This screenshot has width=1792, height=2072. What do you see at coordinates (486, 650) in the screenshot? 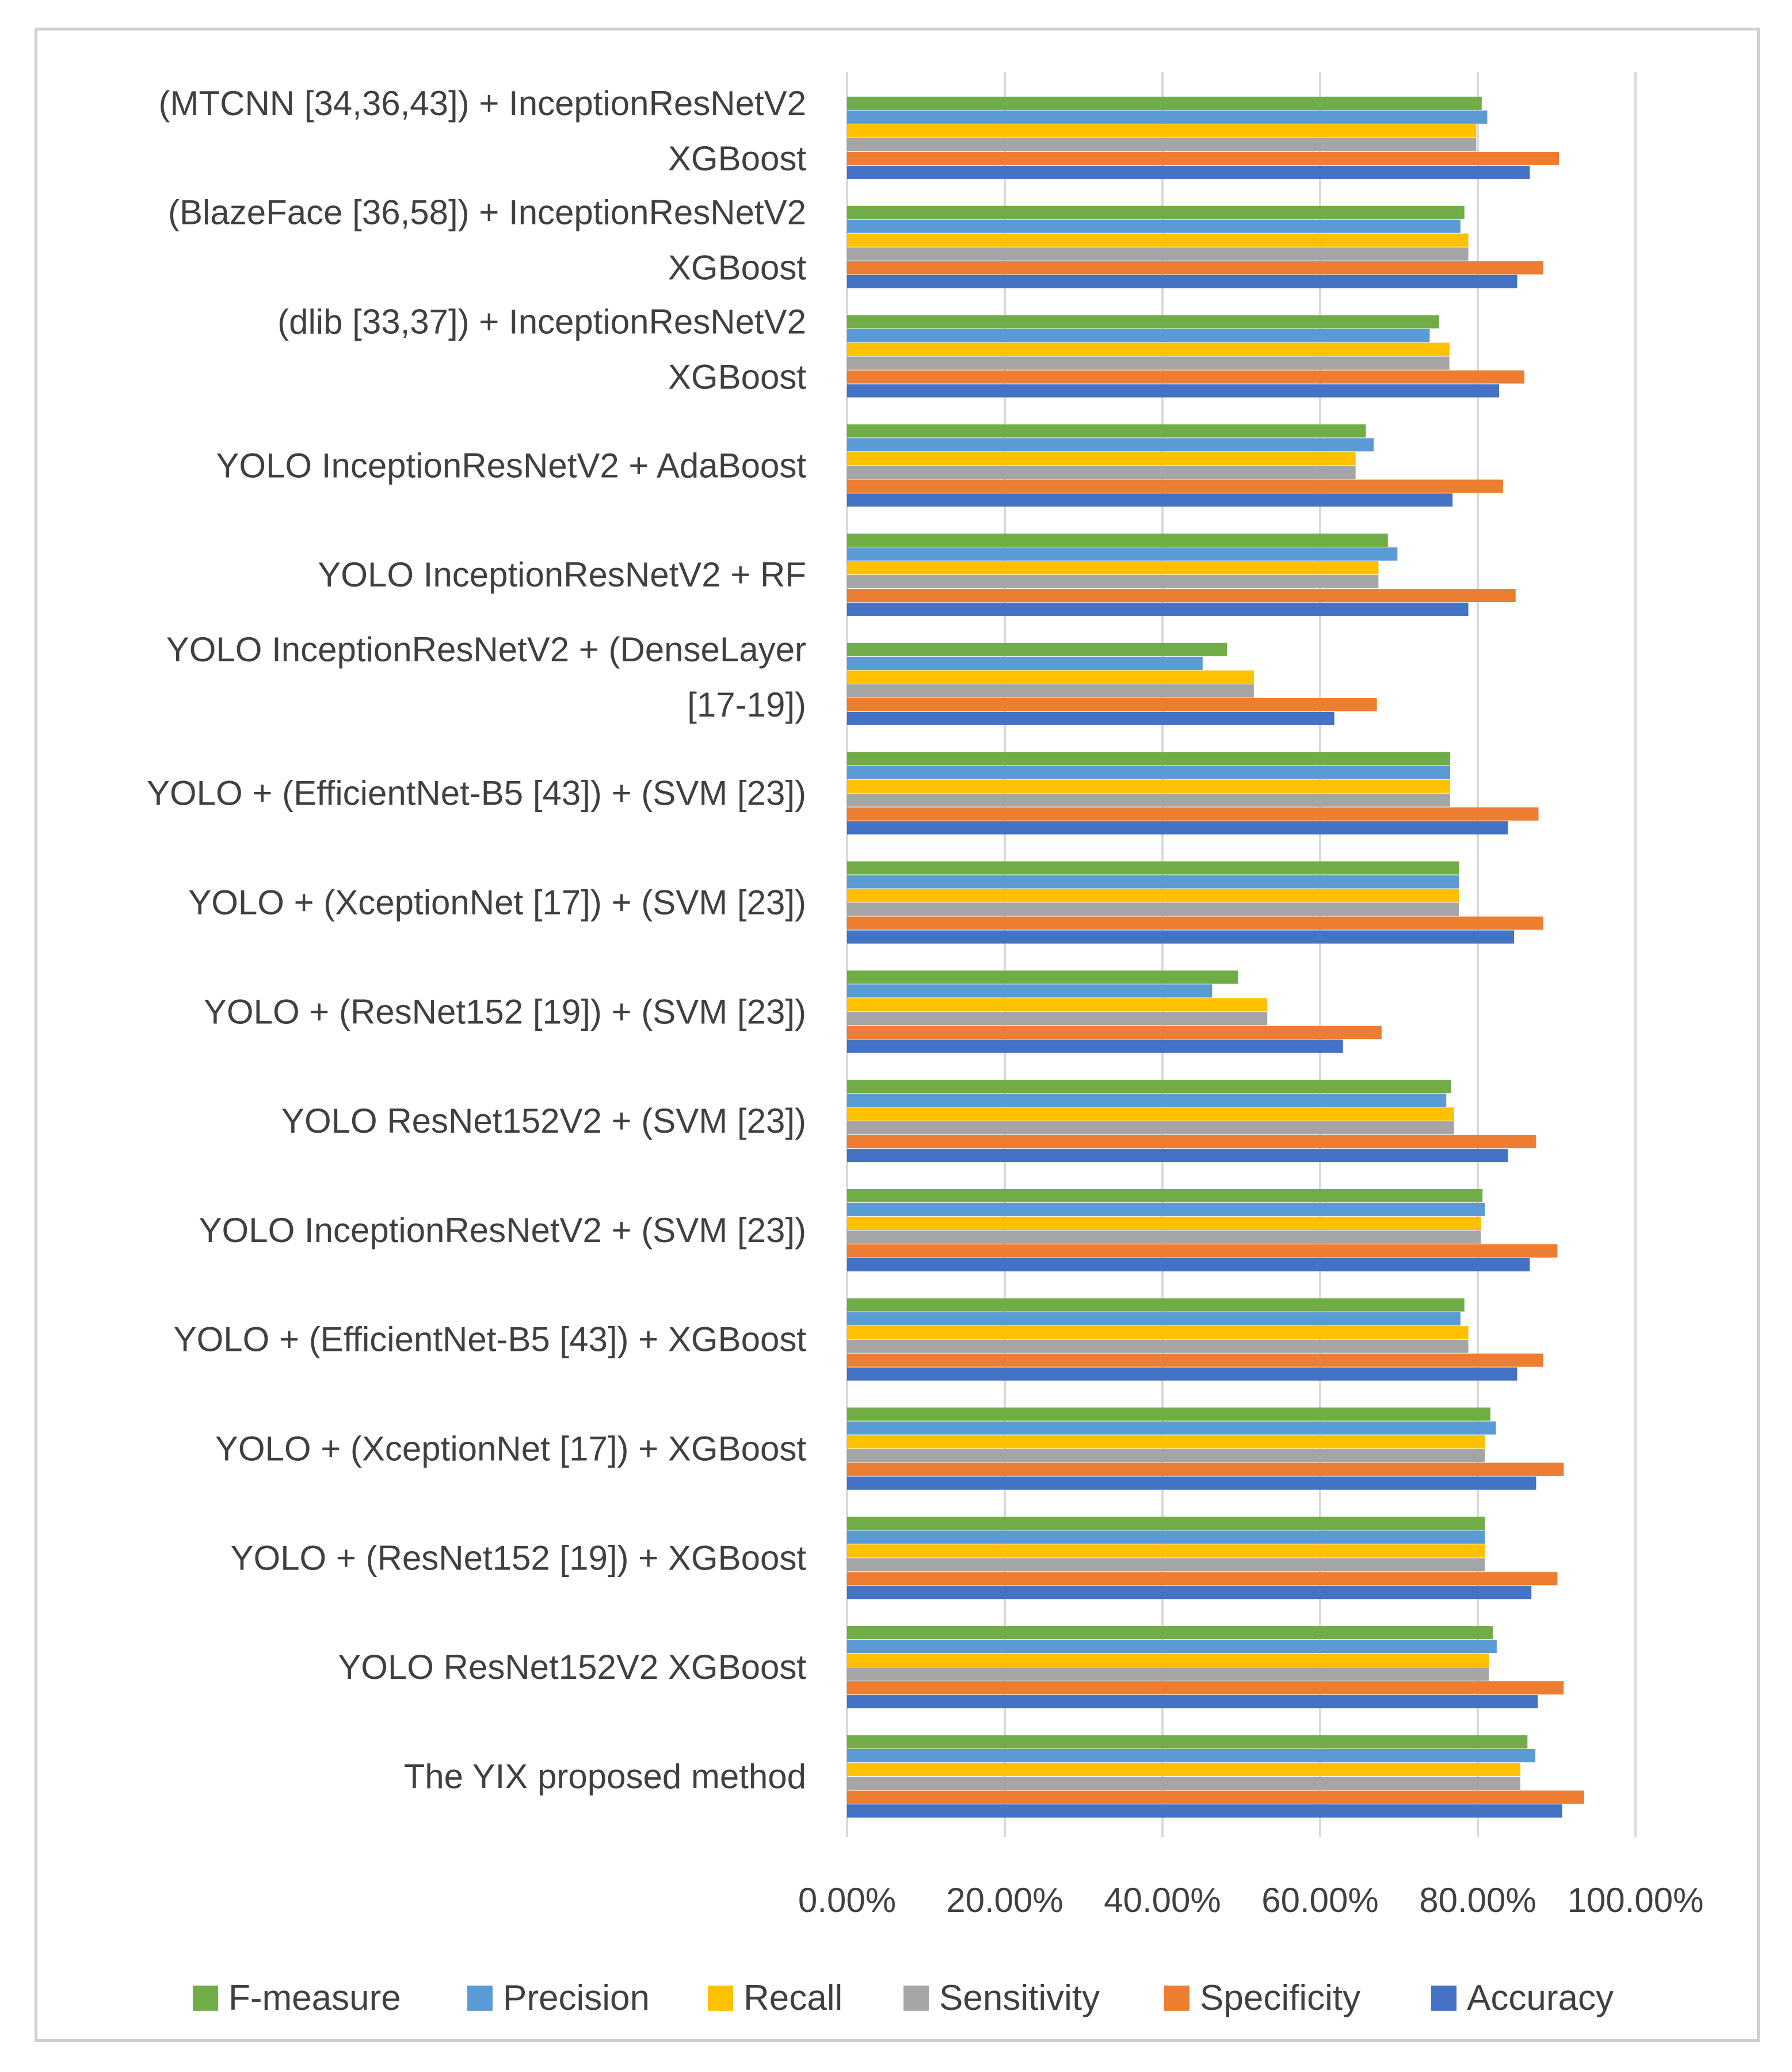
I see `category-label: YOLO InceptionResNetV2 + (DenseLayer` at bounding box center [486, 650].